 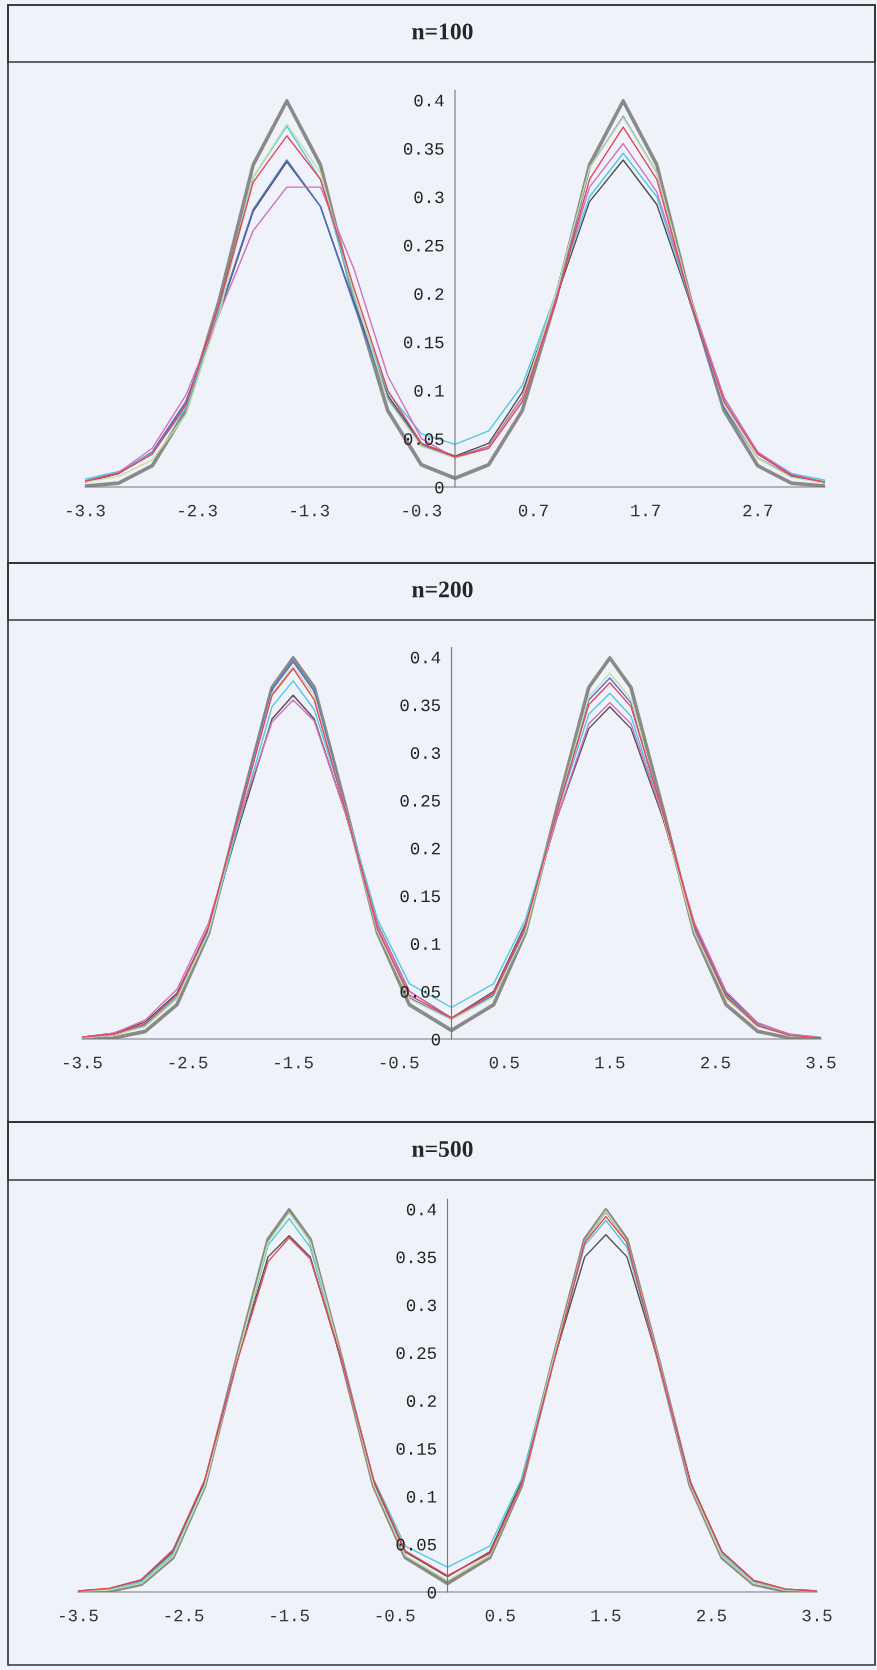 What do you see at coordinates (85, 510) in the screenshot?
I see `x-tick-label: -3.3` at bounding box center [85, 510].